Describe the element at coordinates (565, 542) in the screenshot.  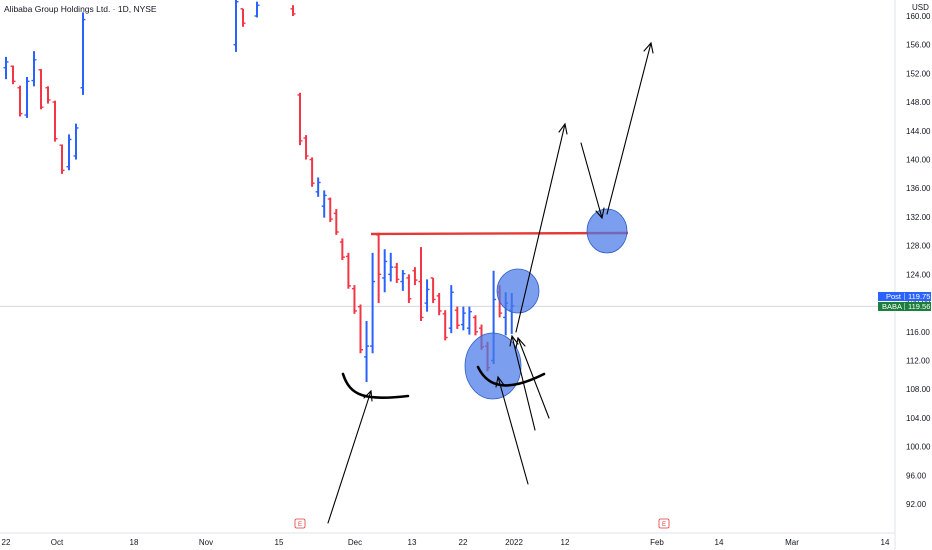
I see `time-tick-label: 12` at that location.